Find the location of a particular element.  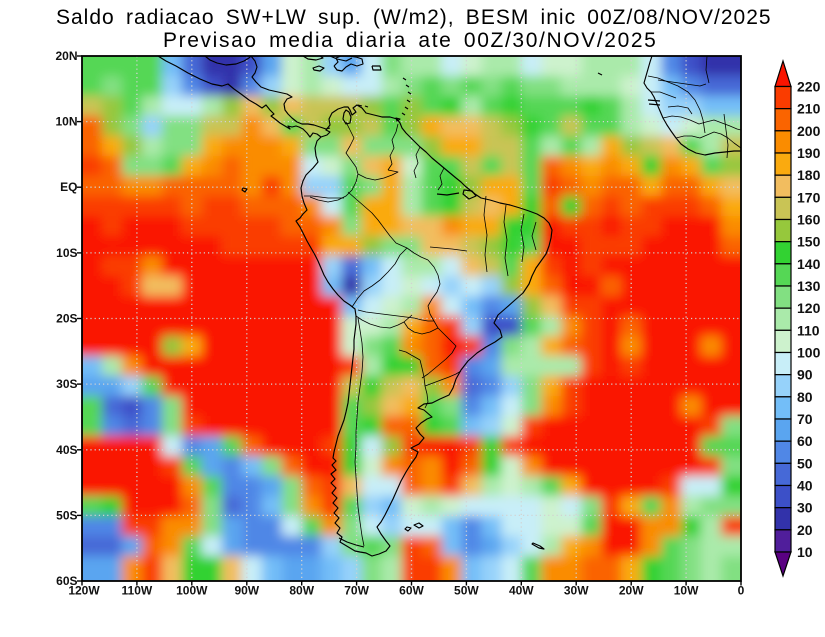

svg-text: 30 is located at coordinates (805, 508).